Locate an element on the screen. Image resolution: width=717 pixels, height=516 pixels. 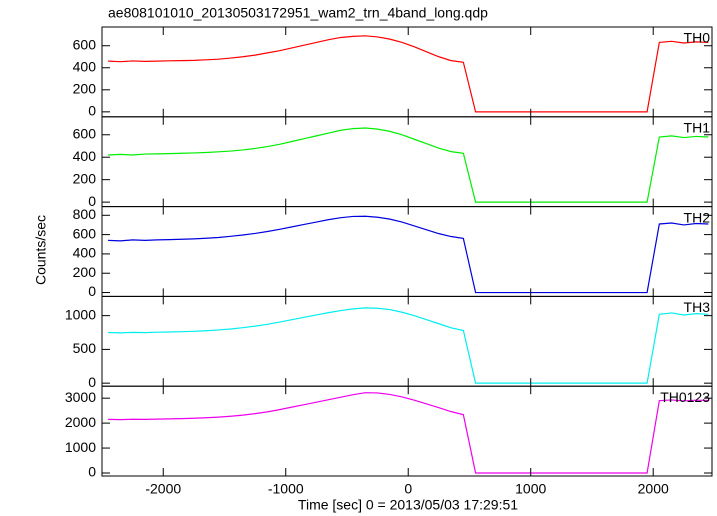
x-tick-label: 2000 is located at coordinates (653, 489).